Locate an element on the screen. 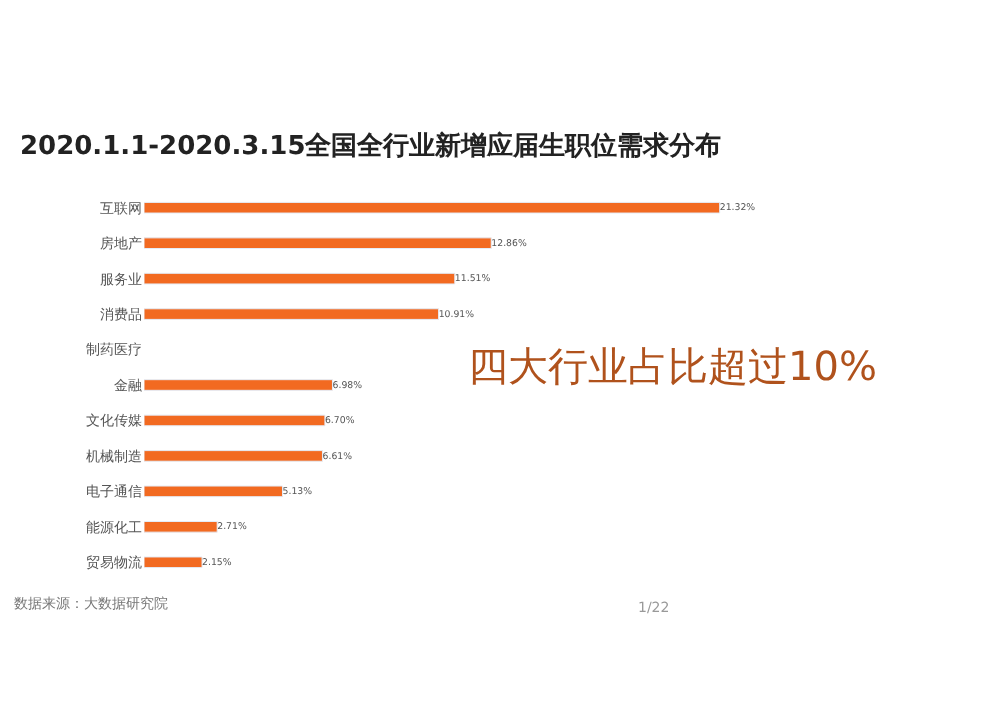 The image size is (1000, 724). annotation: 四大行业占比超过10% is located at coordinates (672, 366).